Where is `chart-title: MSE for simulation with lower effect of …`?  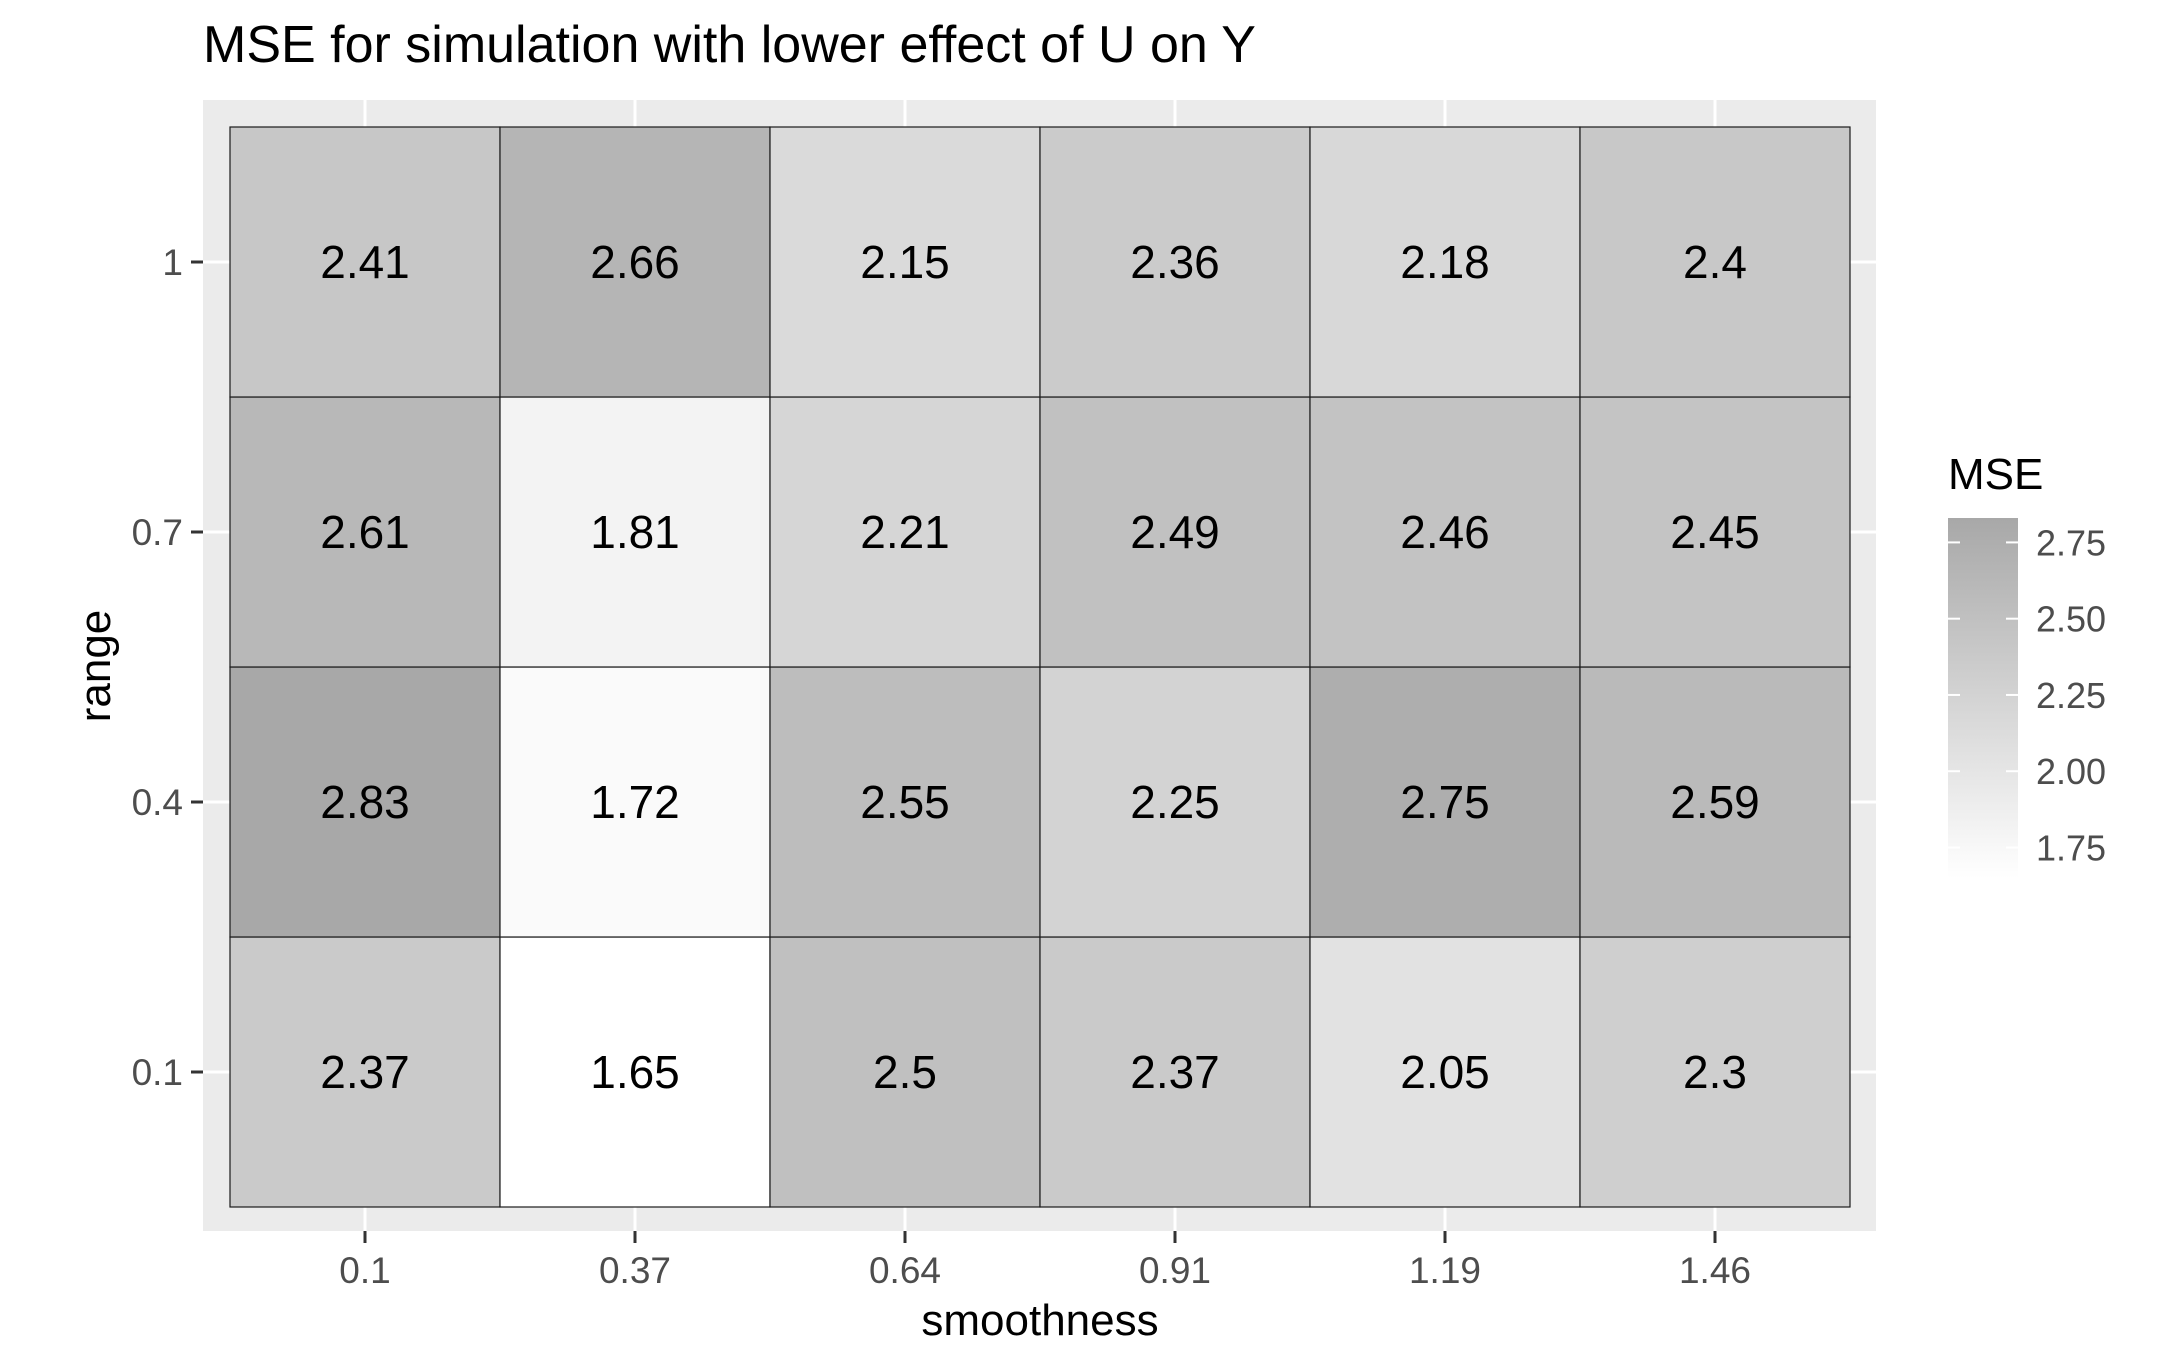
chart-title: MSE for simulation with lower effect of … is located at coordinates (729, 45).